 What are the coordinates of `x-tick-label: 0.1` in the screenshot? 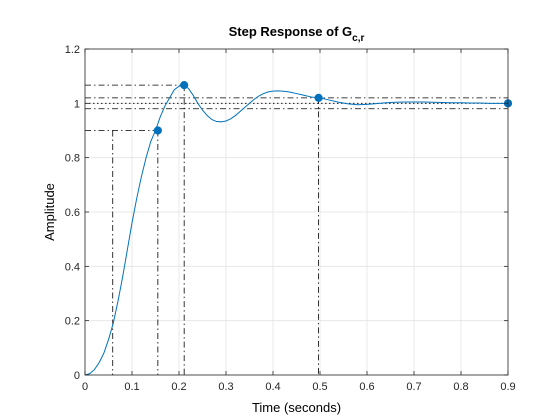 It's located at (131, 387).